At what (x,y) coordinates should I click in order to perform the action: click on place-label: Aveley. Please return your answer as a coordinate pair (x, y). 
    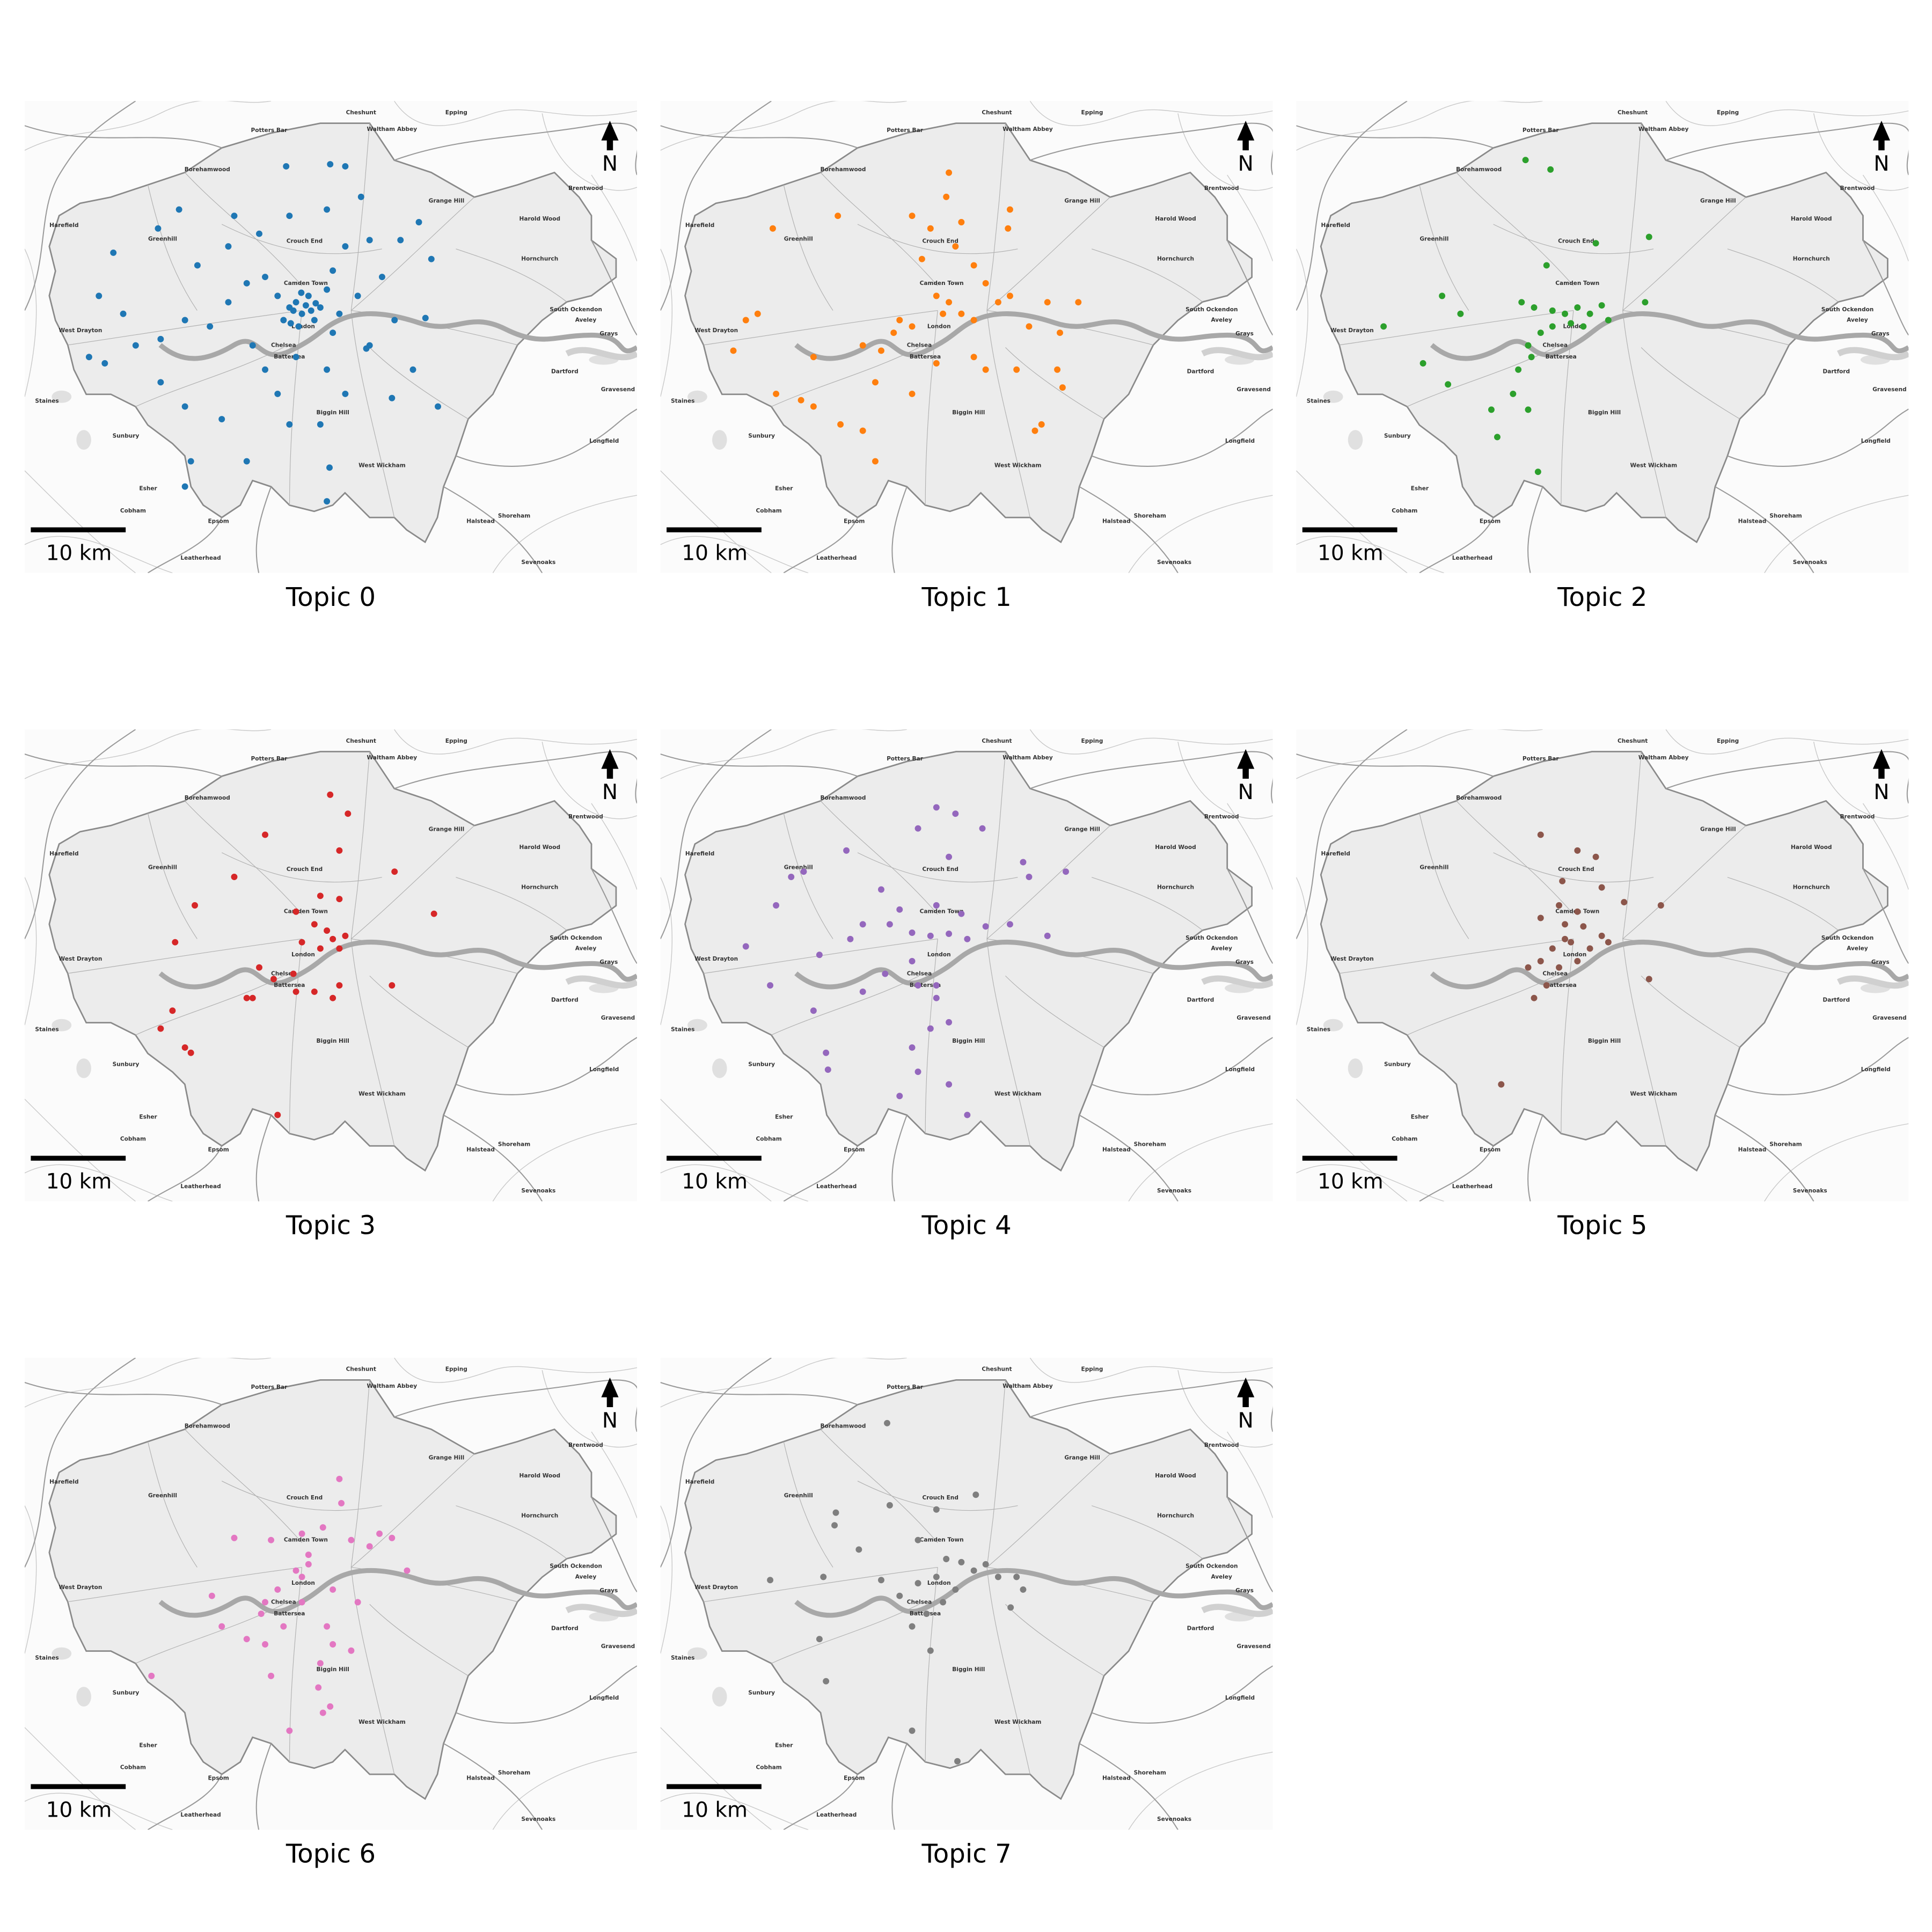
    Looking at the image, I should click on (1857, 320).